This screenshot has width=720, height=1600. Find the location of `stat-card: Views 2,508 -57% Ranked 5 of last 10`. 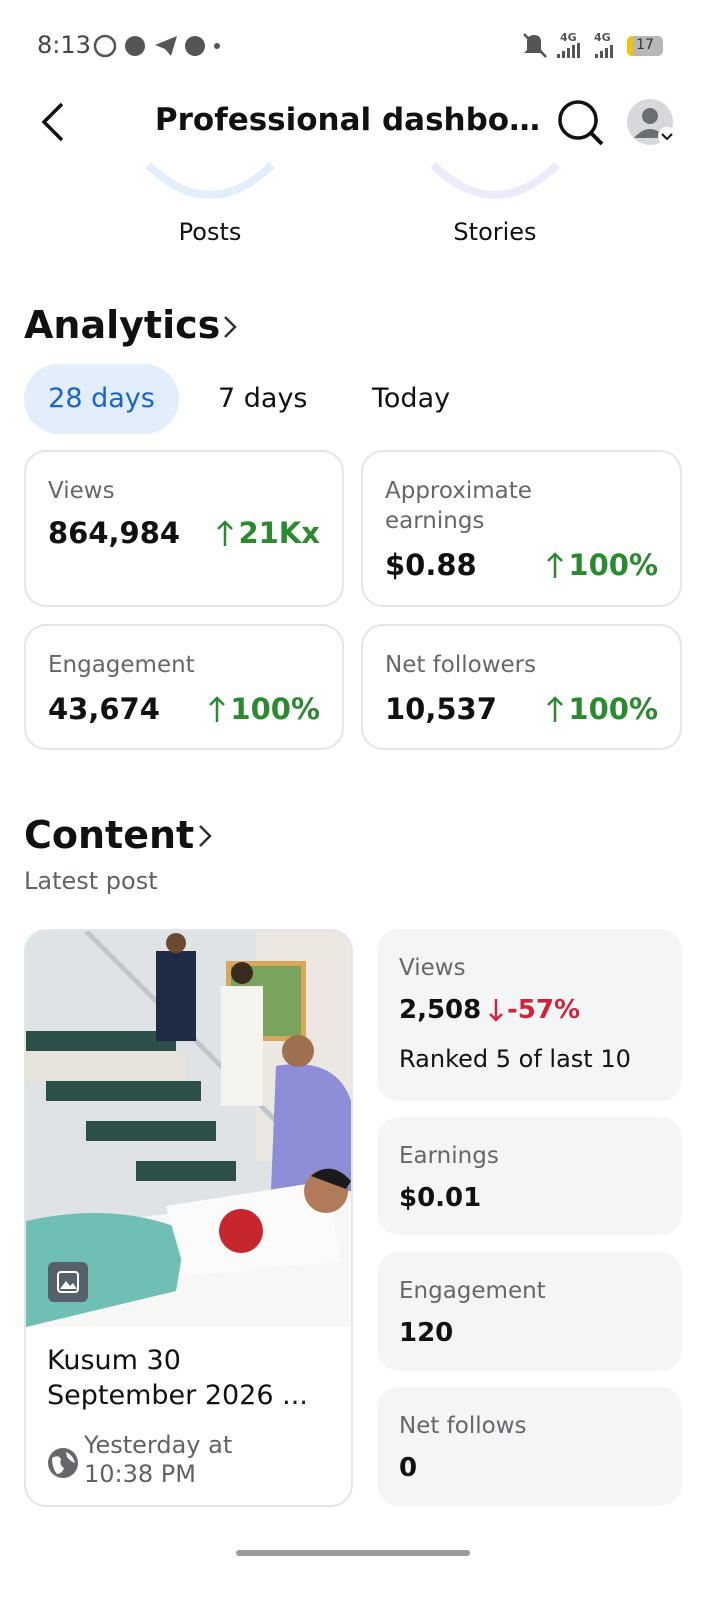

stat-card: Views 2,508 -57% Ranked 5 of last 10 is located at coordinates (529, 1015).